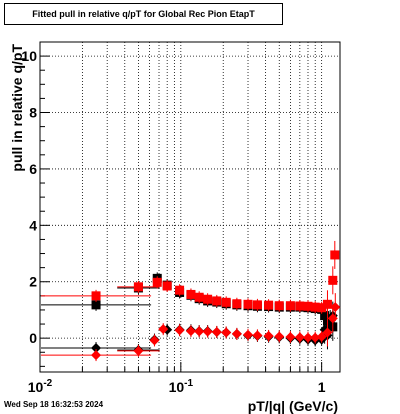  I want to click on x-tick-label: 10⁻², so click(40, 386).